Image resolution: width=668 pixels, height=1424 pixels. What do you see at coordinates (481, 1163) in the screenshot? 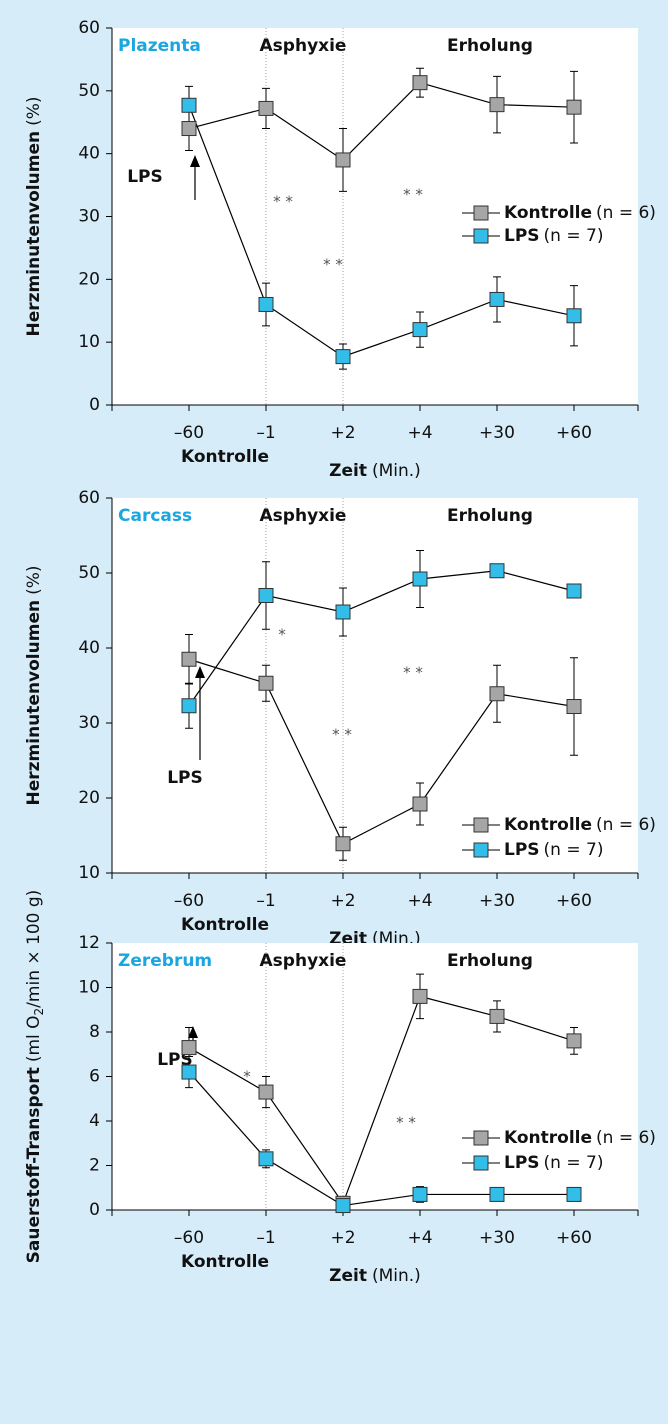
I see `legend-swatch` at bounding box center [481, 1163].